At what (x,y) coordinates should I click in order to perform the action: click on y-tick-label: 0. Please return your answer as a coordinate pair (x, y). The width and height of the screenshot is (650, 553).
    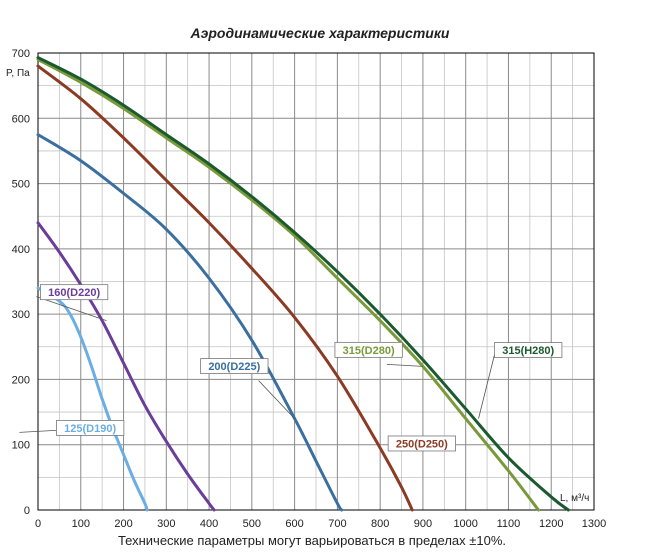
    Looking at the image, I should click on (27, 511).